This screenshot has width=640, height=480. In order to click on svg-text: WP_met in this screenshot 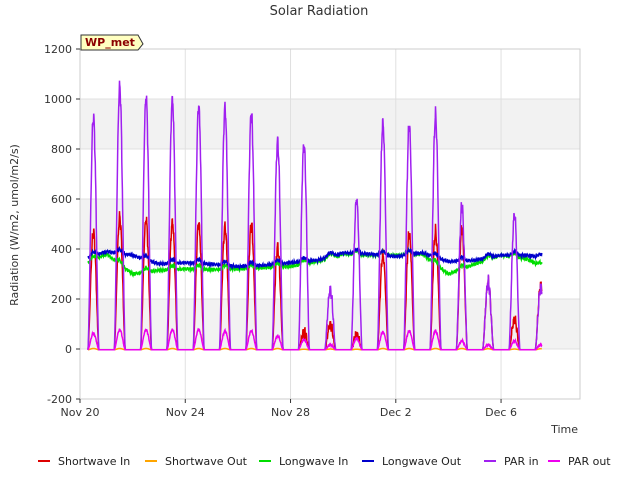, I will do `click(110, 42)`.